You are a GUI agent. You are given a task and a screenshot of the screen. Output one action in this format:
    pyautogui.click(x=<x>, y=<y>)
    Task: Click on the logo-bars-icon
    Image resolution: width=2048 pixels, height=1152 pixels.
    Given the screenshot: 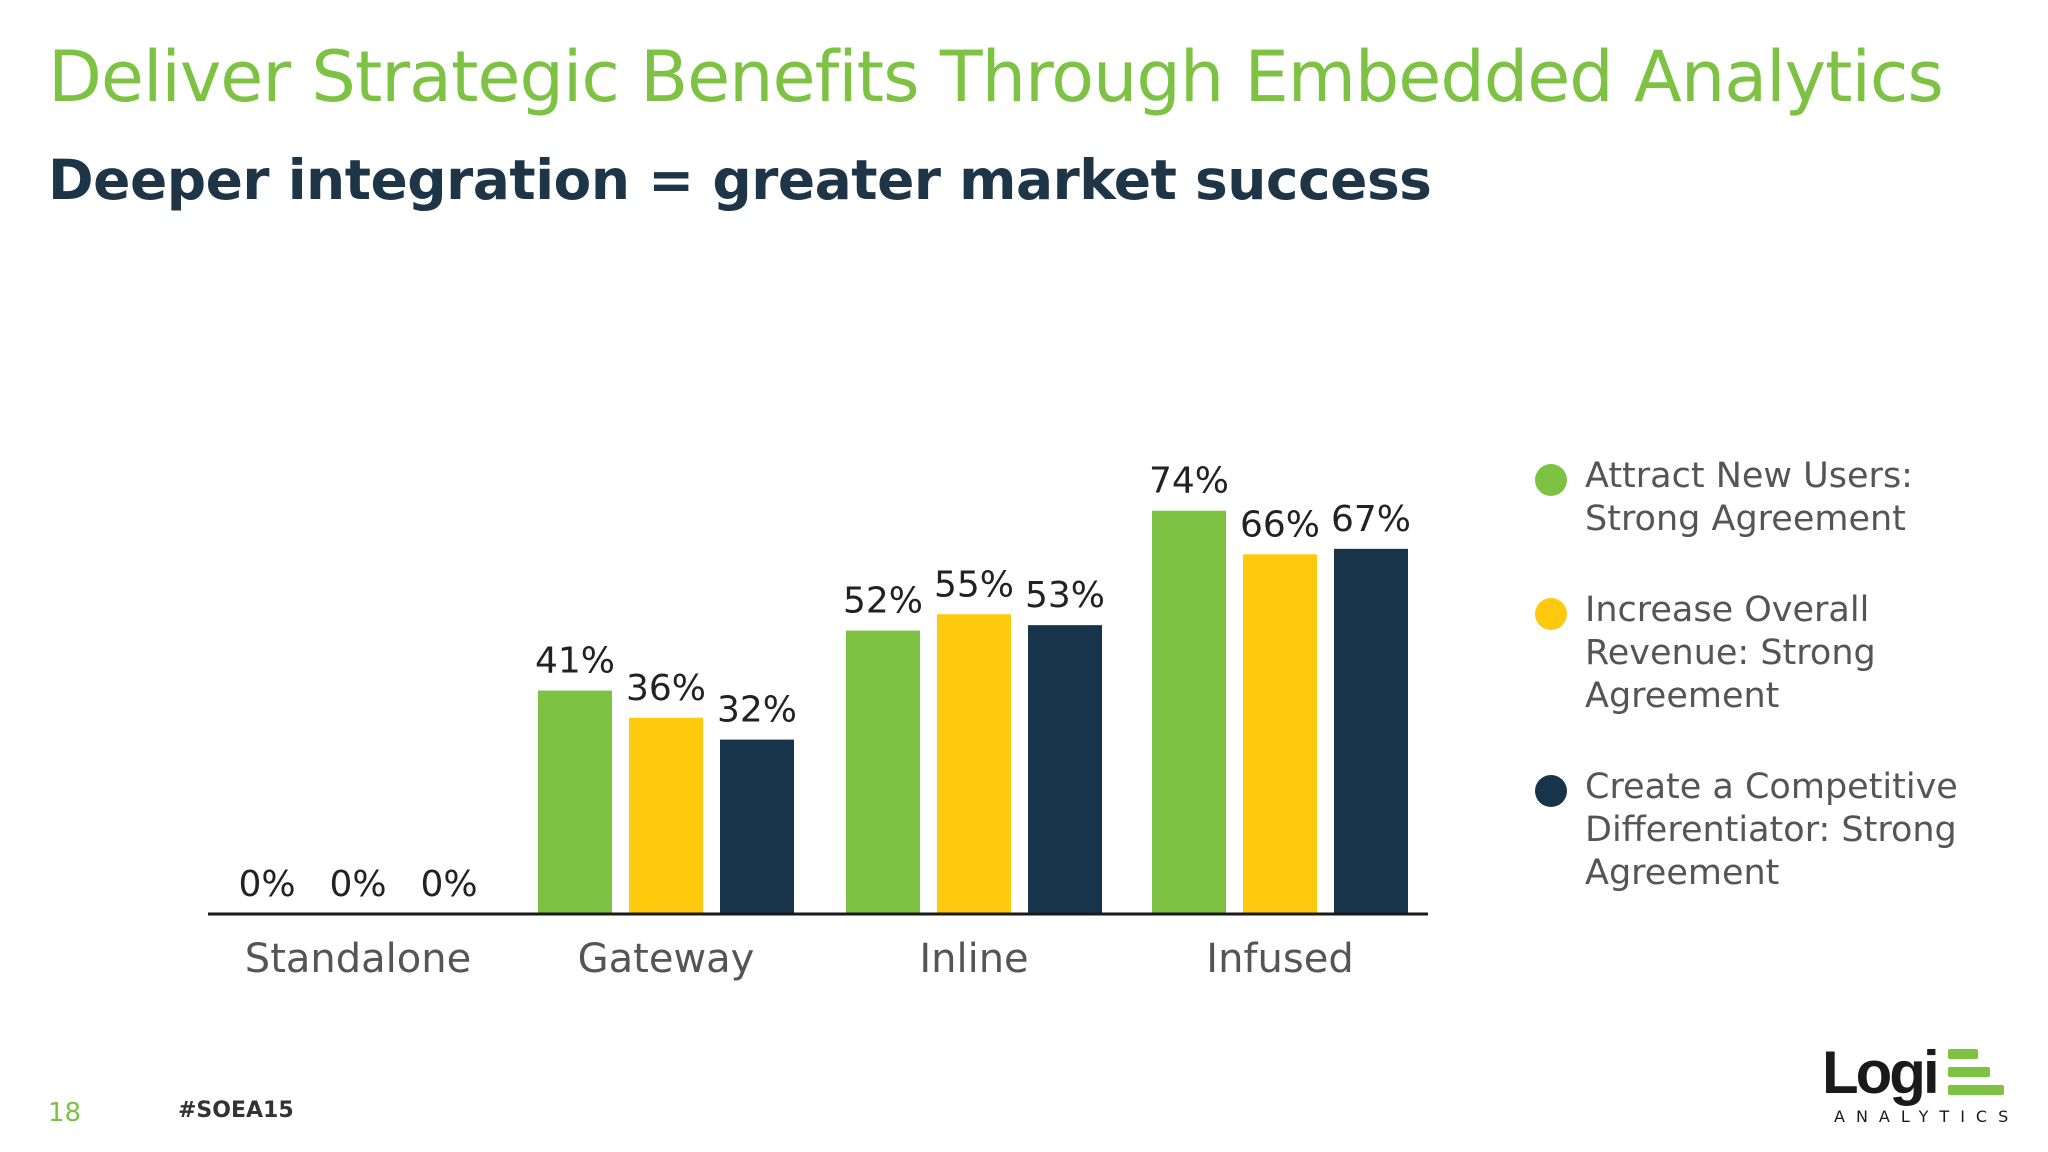 What is the action you would take?
    pyautogui.click(x=1976, y=1074)
    